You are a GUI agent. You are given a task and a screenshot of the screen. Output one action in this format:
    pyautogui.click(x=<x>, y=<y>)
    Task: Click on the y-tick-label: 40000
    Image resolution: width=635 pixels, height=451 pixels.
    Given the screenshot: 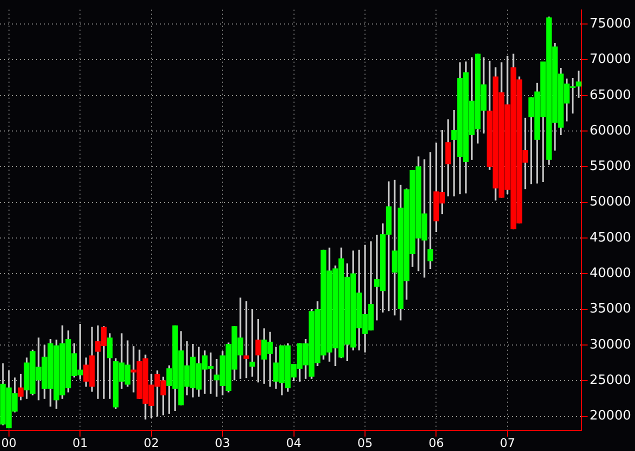 What is the action you would take?
    pyautogui.click(x=611, y=274)
    